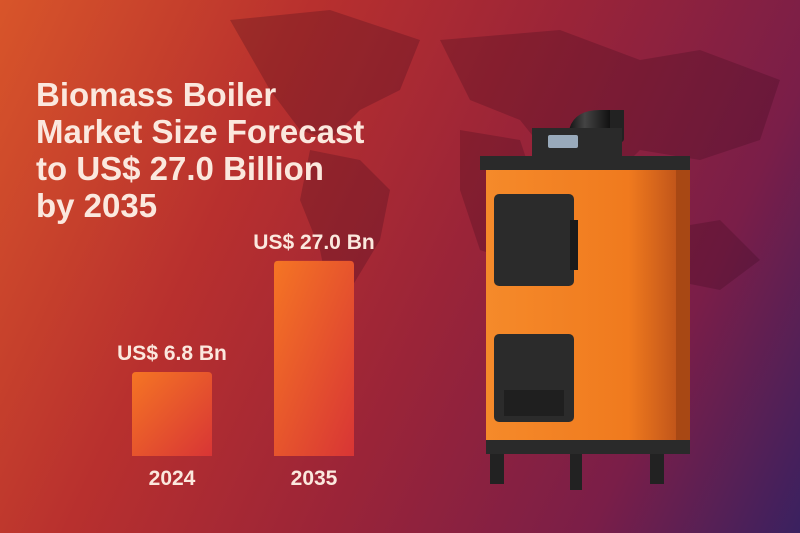 The width and height of the screenshot is (800, 533). Describe the element at coordinates (200, 131) in the screenshot. I see `headline-line-2: Market Size Forecast` at that location.